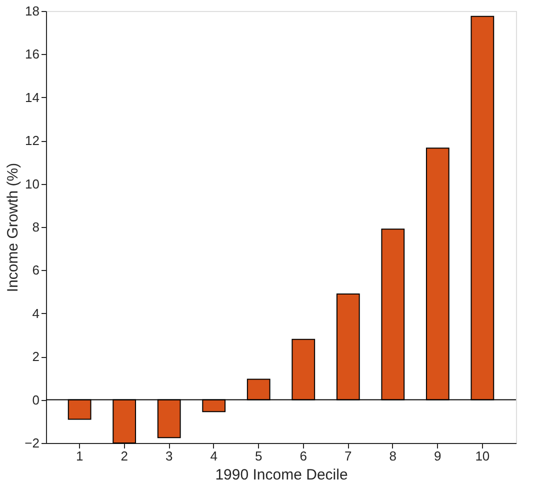 Image resolution: width=537 pixels, height=499 pixels. What do you see at coordinates (482, 456) in the screenshot?
I see `x-tick-label: 10` at bounding box center [482, 456].